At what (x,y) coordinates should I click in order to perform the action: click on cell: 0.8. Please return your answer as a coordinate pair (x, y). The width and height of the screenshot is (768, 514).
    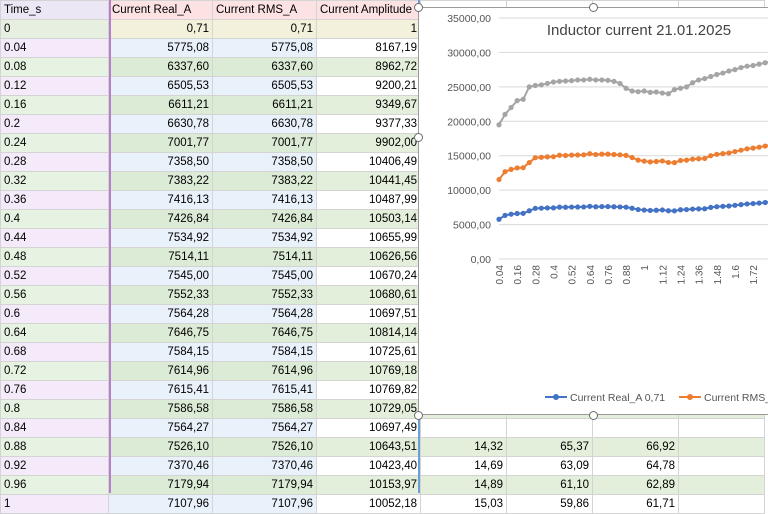
    Looking at the image, I should click on (54, 409).